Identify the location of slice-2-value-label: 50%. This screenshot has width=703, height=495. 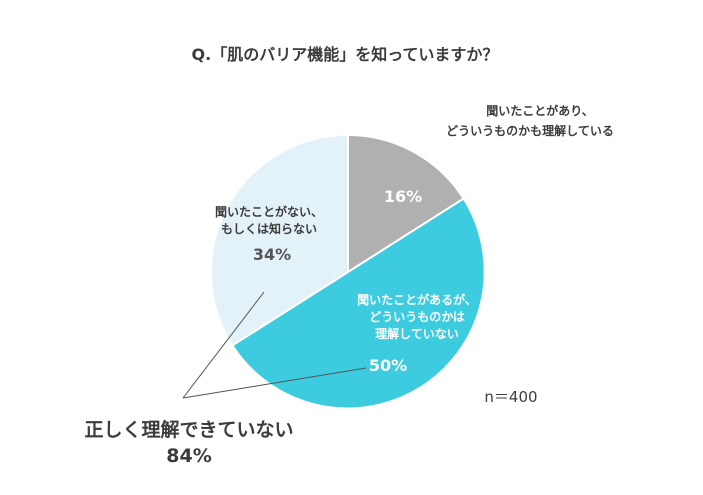
(388, 365).